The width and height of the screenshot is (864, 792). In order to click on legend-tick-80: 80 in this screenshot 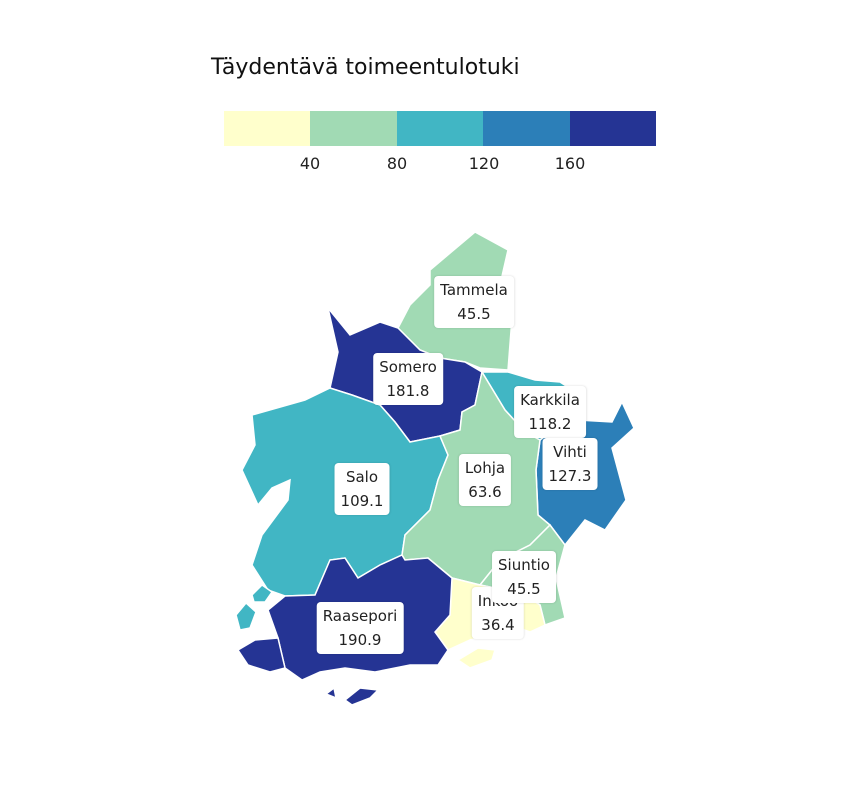, I will do `click(397, 163)`.